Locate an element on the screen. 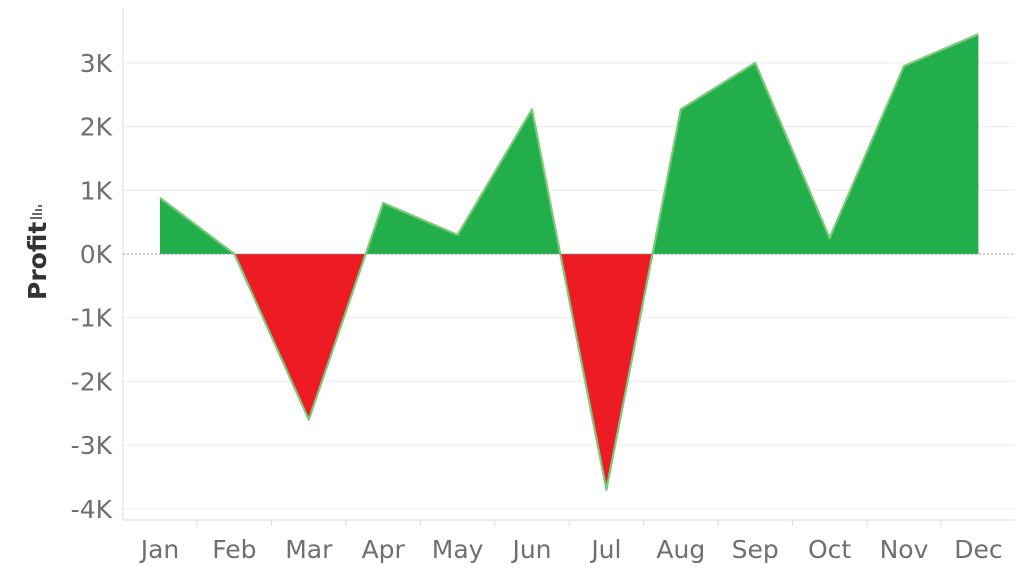 This screenshot has width=1024, height=581. x-tick-label-dec: Dec is located at coordinates (978, 549).